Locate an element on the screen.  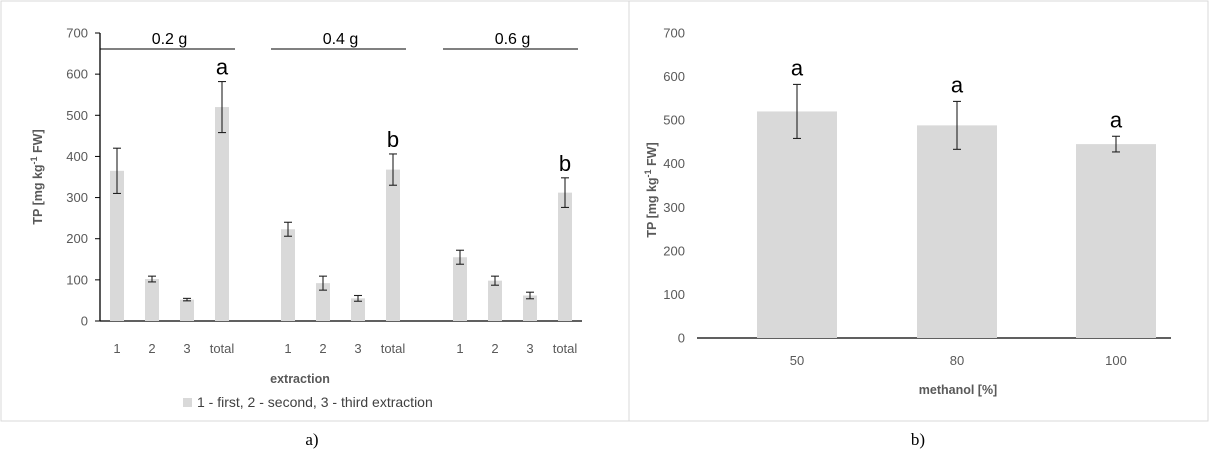
panel-b-caption: b) is located at coordinates (918, 439).